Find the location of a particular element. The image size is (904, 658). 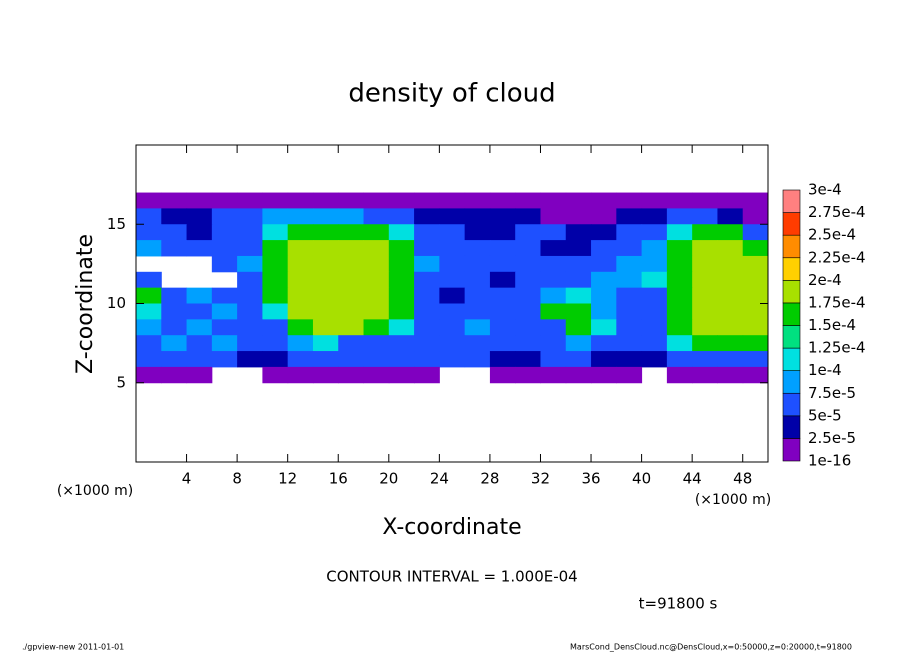

colorbar-label: 5e-5 is located at coordinates (825, 415).